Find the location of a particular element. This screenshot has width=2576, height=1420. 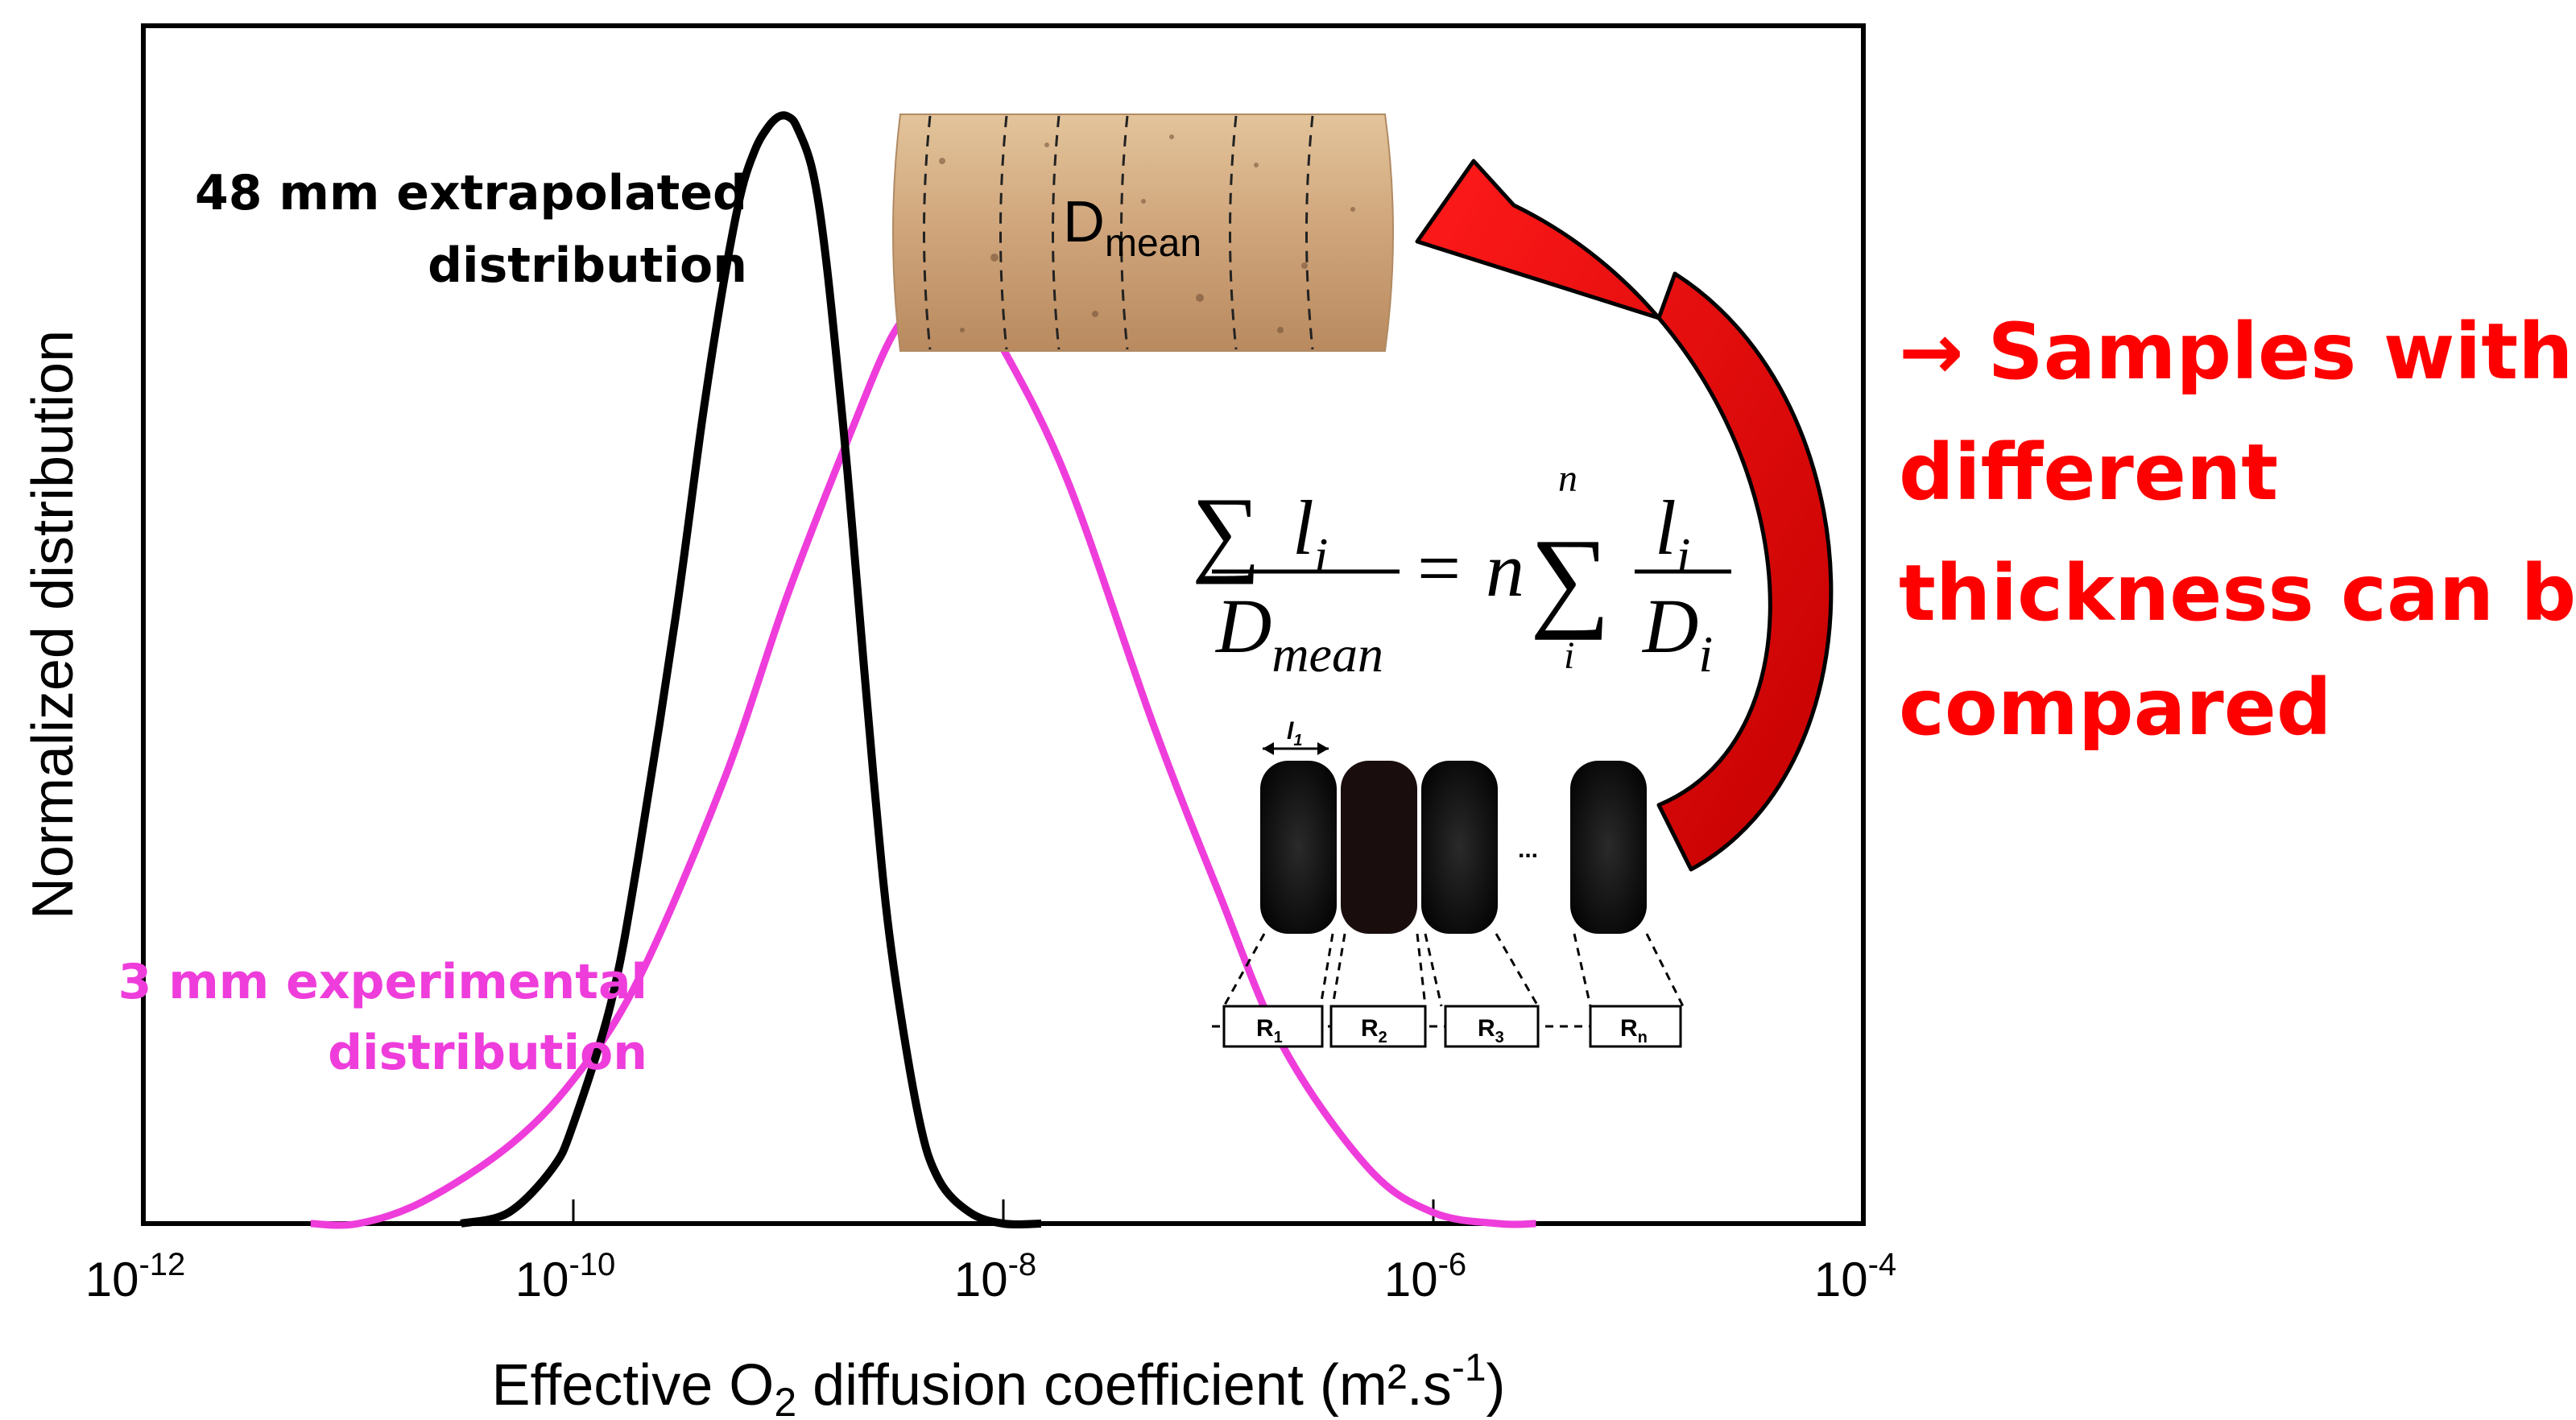

svg-text: l1 is located at coordinates (1294, 733).